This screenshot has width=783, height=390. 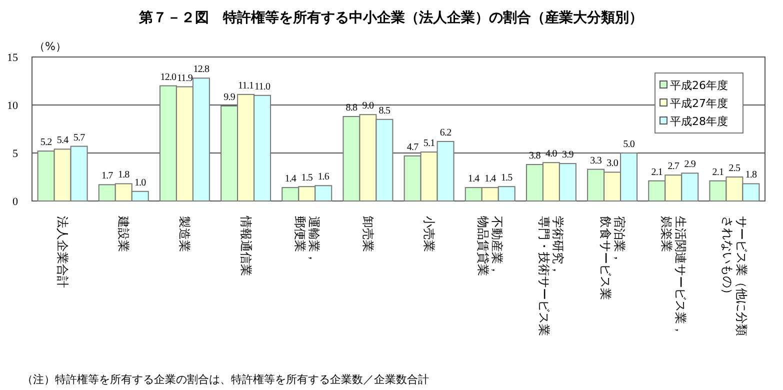 What do you see at coordinates (699, 85) in the screenshot?
I see `legend-label: 平成26年度` at bounding box center [699, 85].